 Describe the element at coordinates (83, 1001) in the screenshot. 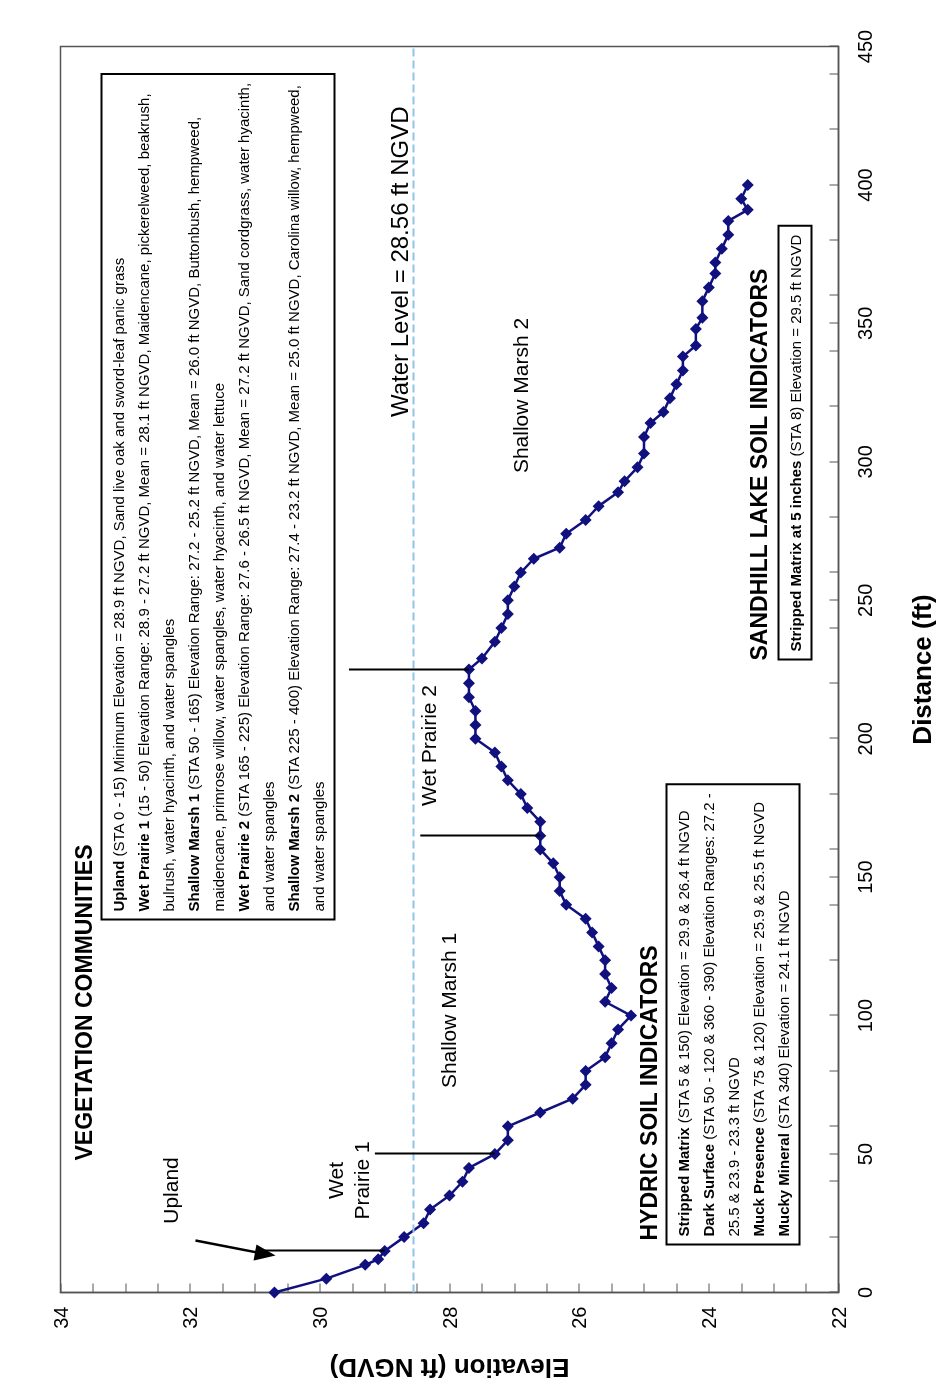

I see `annotation: VEGETATION COMMUNITIES` at that location.